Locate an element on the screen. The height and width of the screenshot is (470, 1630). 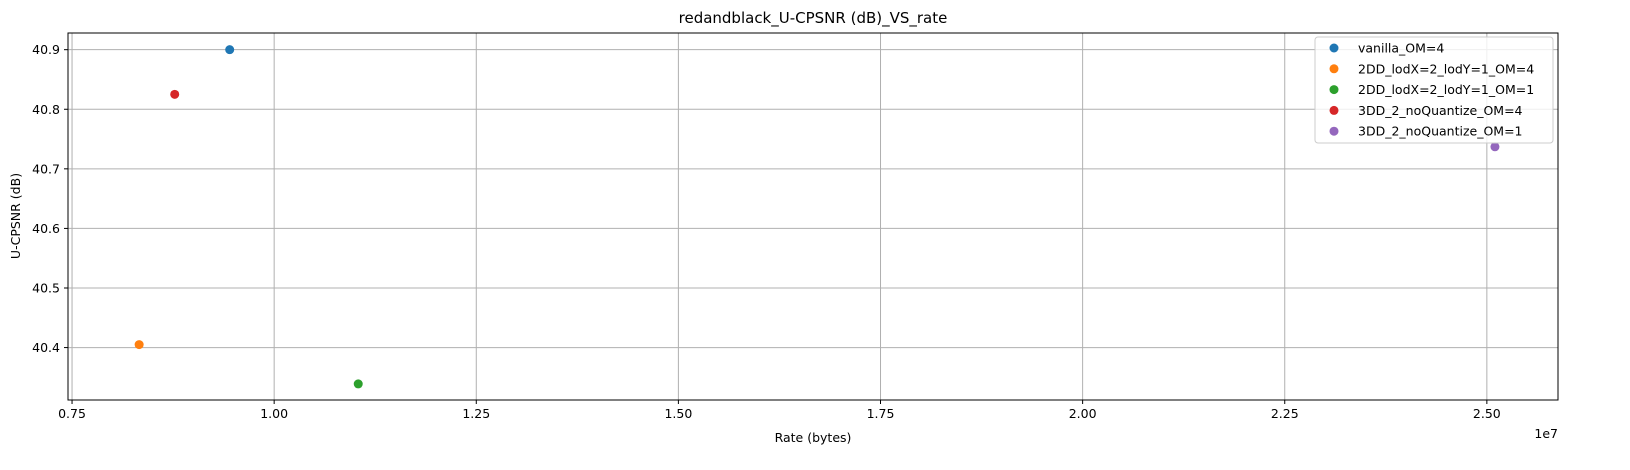
x-tick-label: 1.00 is located at coordinates (274, 413).